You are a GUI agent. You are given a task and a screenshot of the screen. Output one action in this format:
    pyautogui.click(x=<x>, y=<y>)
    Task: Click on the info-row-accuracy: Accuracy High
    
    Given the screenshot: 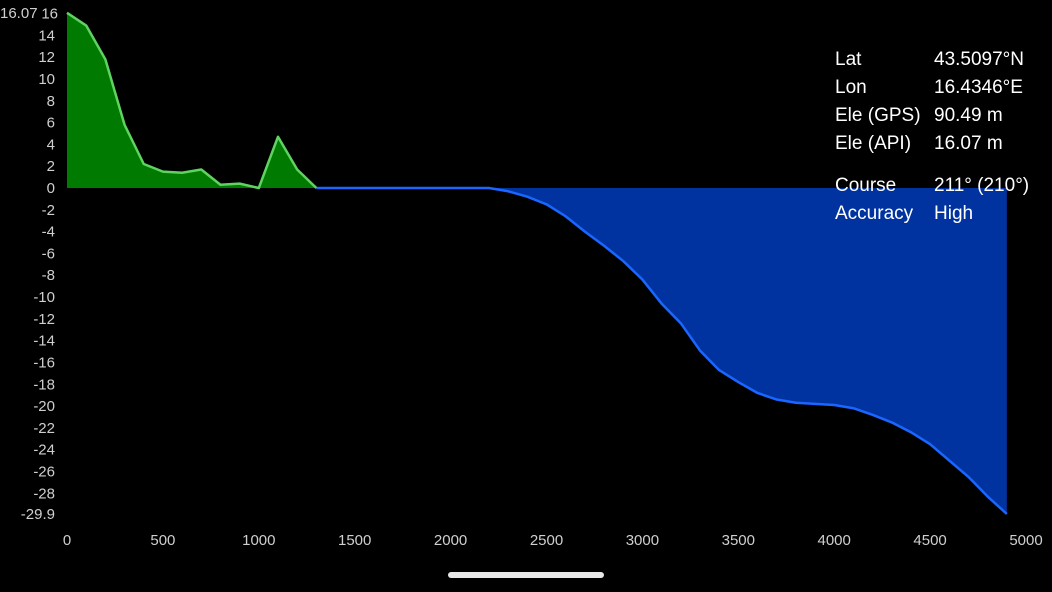 What is the action you would take?
    pyautogui.click(x=932, y=214)
    